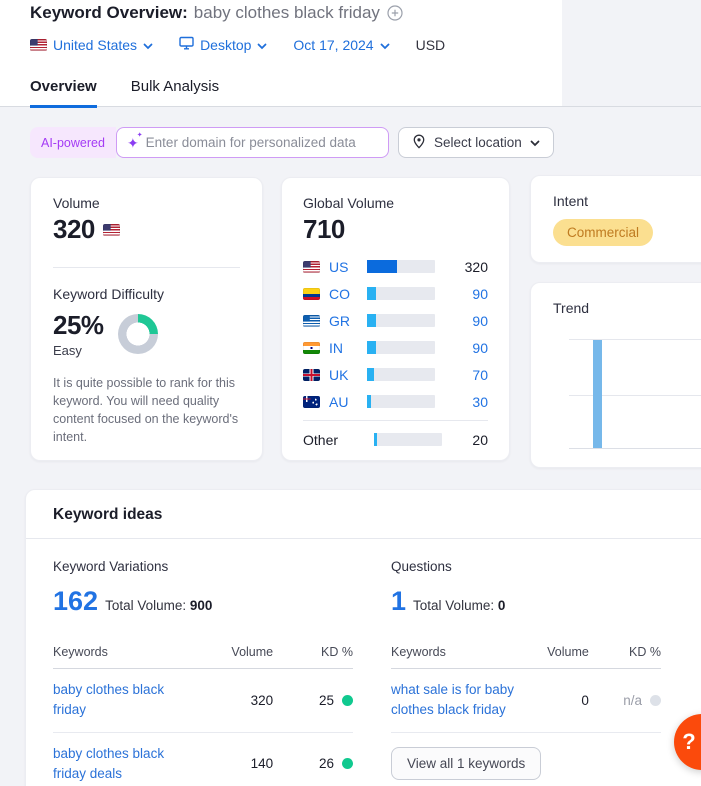  I want to click on questions-count: 1, so click(399, 601).